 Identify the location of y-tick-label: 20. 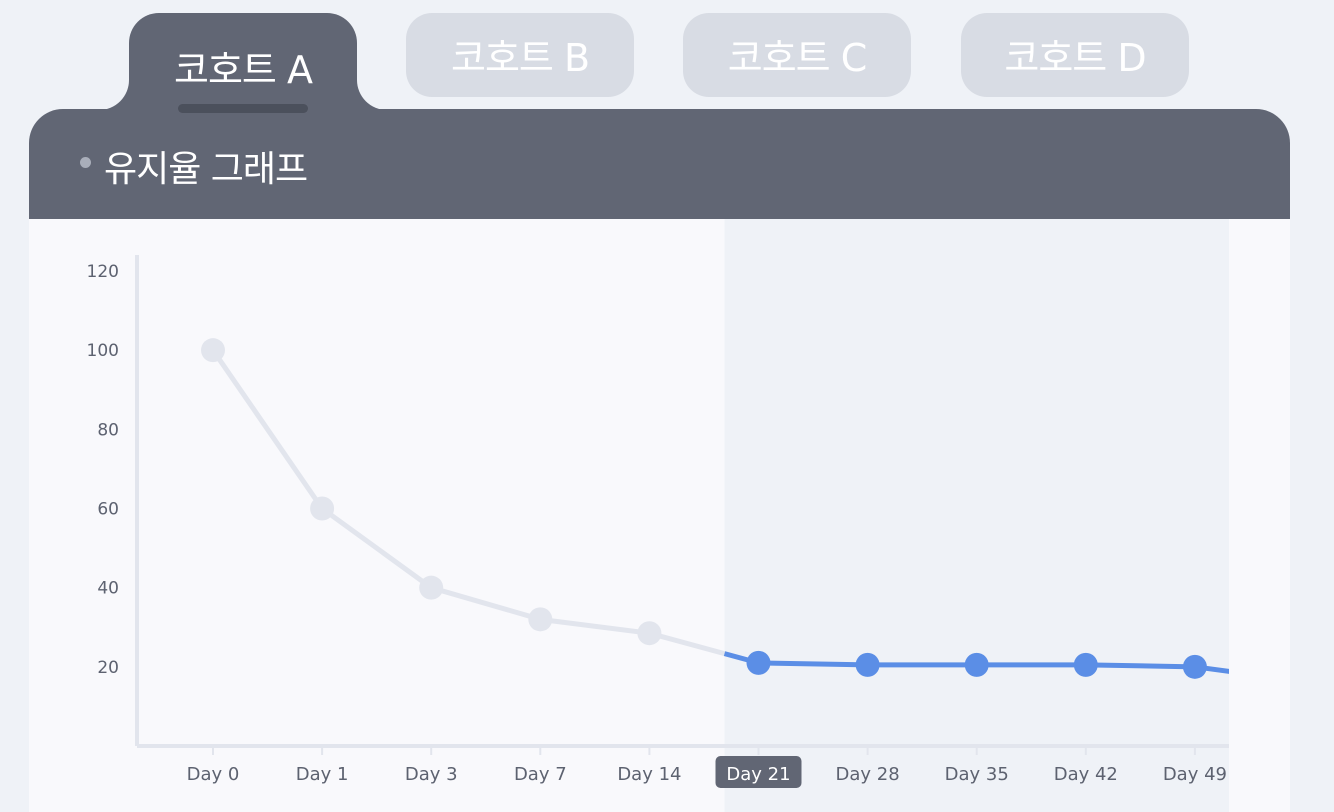
(108, 668).